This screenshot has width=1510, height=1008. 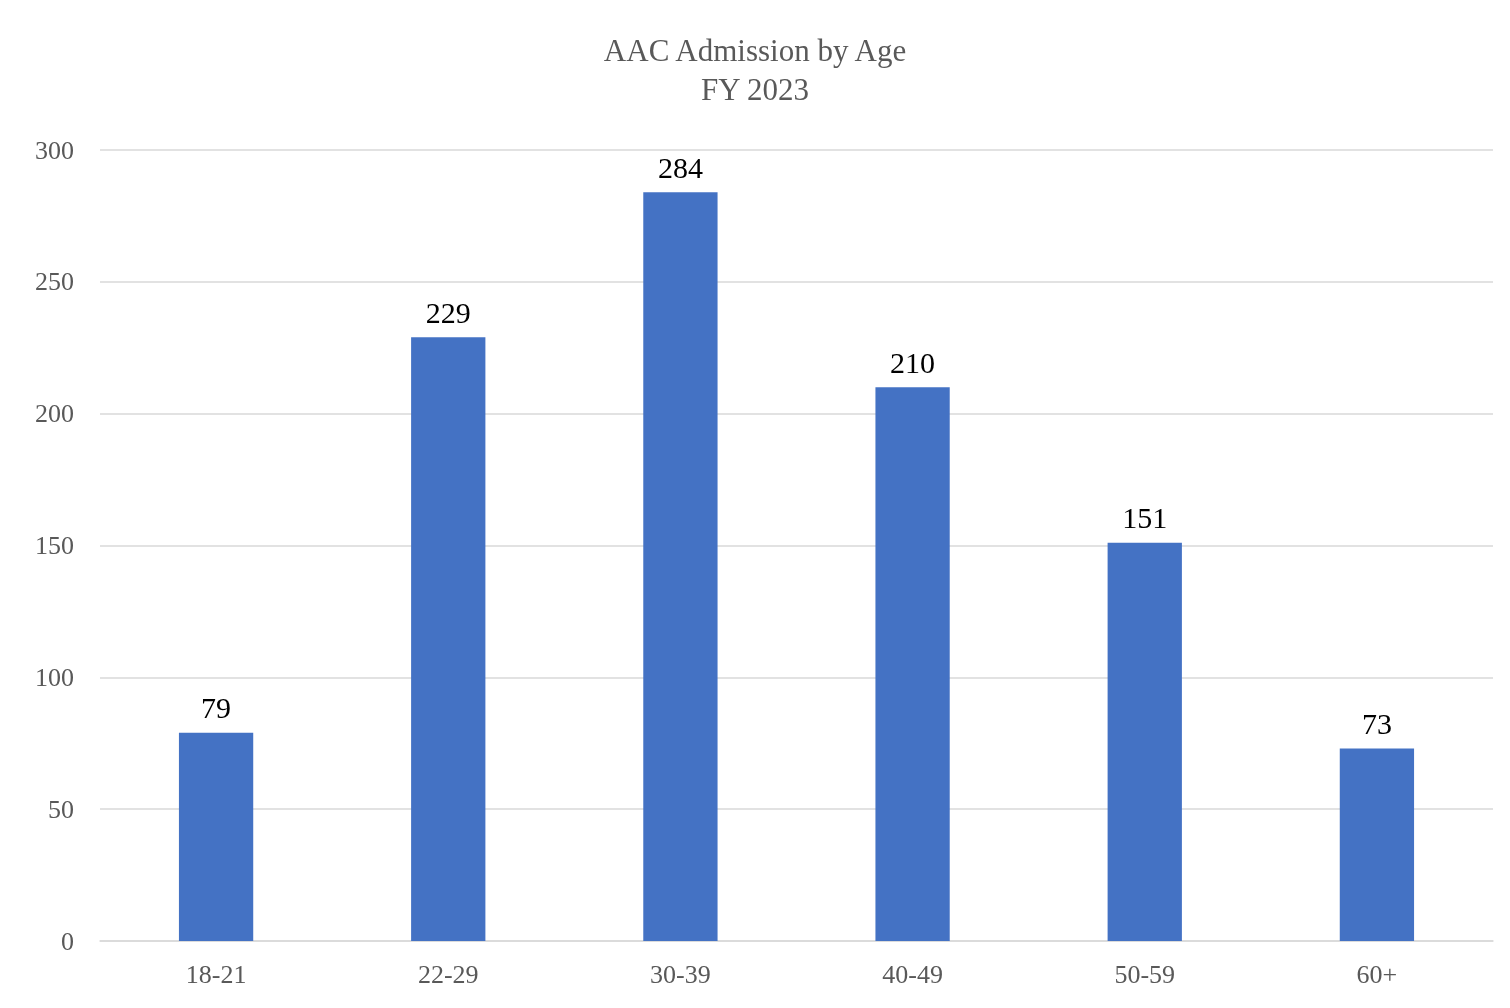 What do you see at coordinates (54, 414) in the screenshot?
I see `y-tick-label: 200` at bounding box center [54, 414].